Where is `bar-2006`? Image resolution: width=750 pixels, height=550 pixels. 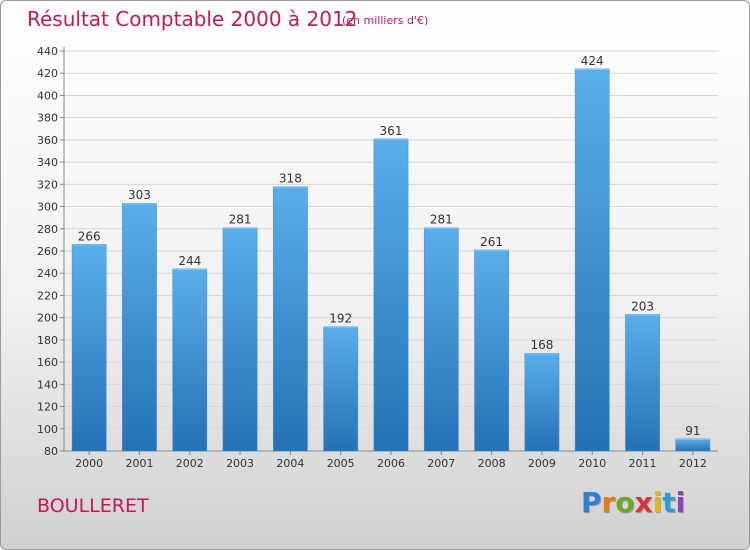 bar-2006 is located at coordinates (391, 295).